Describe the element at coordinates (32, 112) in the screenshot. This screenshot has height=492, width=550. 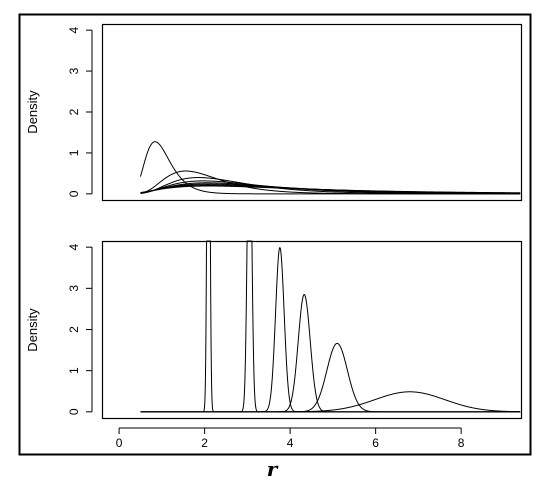
I see `top-y-axis-title: Density` at that location.